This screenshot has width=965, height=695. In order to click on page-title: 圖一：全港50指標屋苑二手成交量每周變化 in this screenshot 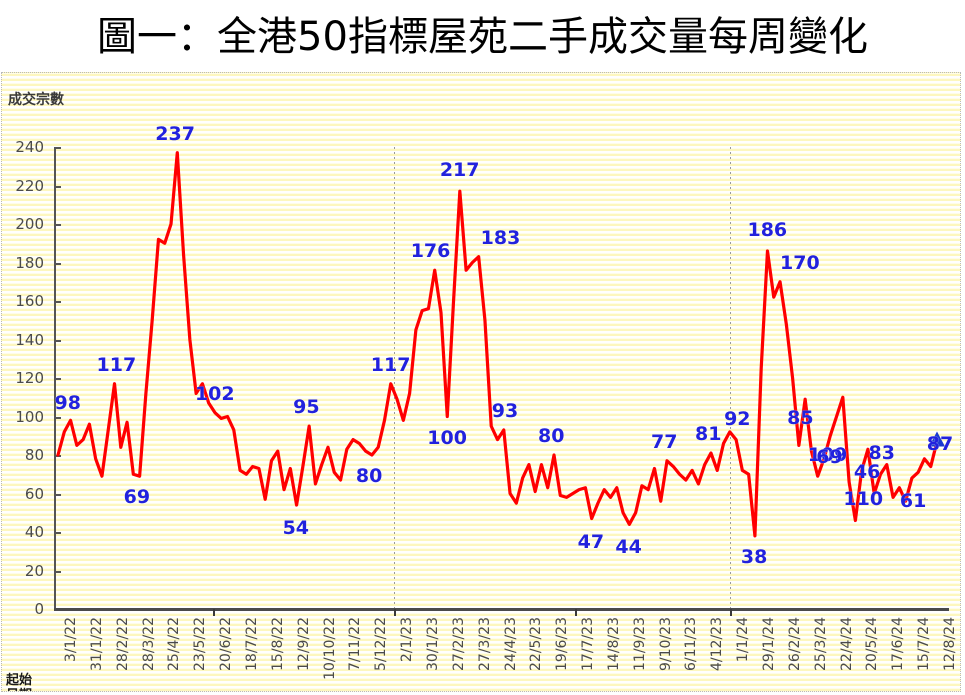, I will do `click(482, 37)`.